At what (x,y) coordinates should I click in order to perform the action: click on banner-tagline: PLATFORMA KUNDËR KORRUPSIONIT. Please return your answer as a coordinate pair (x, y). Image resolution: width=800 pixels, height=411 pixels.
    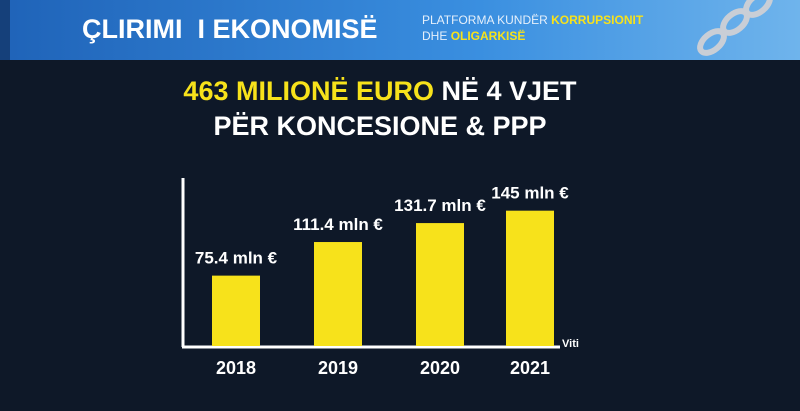
    Looking at the image, I should click on (533, 20).